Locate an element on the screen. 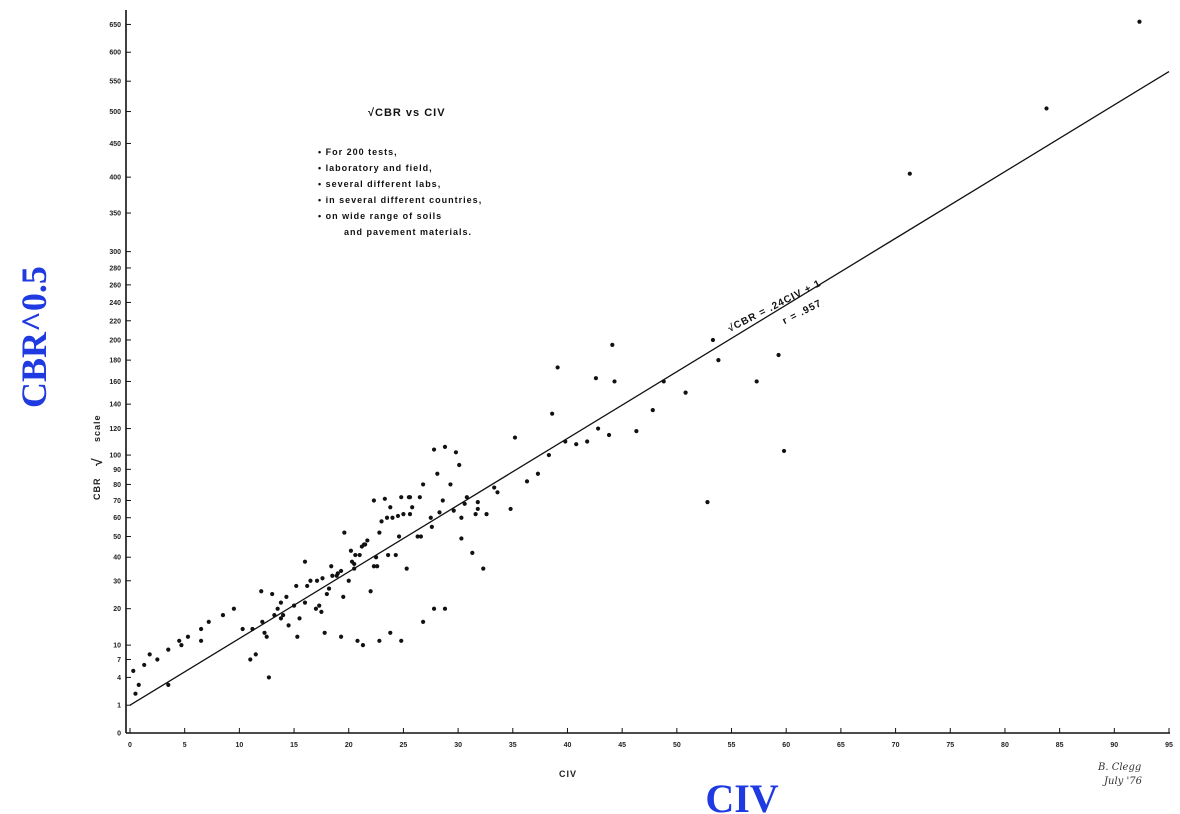  y-tick-label: 450 is located at coordinates (115, 144).